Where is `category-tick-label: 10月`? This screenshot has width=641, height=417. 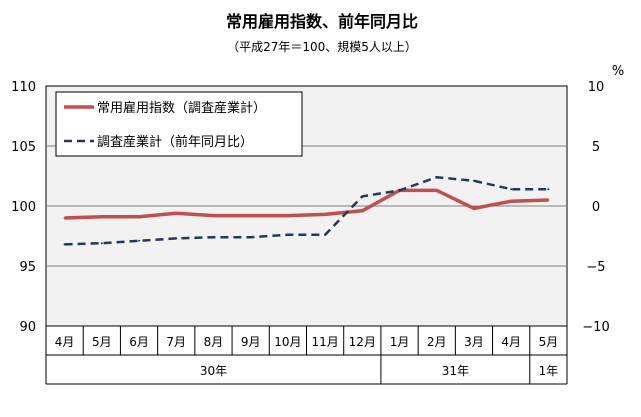 category-tick-label: 10月 is located at coordinates (287, 342).